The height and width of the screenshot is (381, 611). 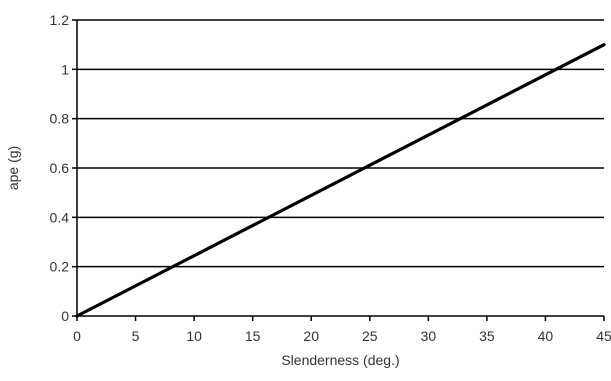 I want to click on x-tick-label: 20, so click(x=311, y=336).